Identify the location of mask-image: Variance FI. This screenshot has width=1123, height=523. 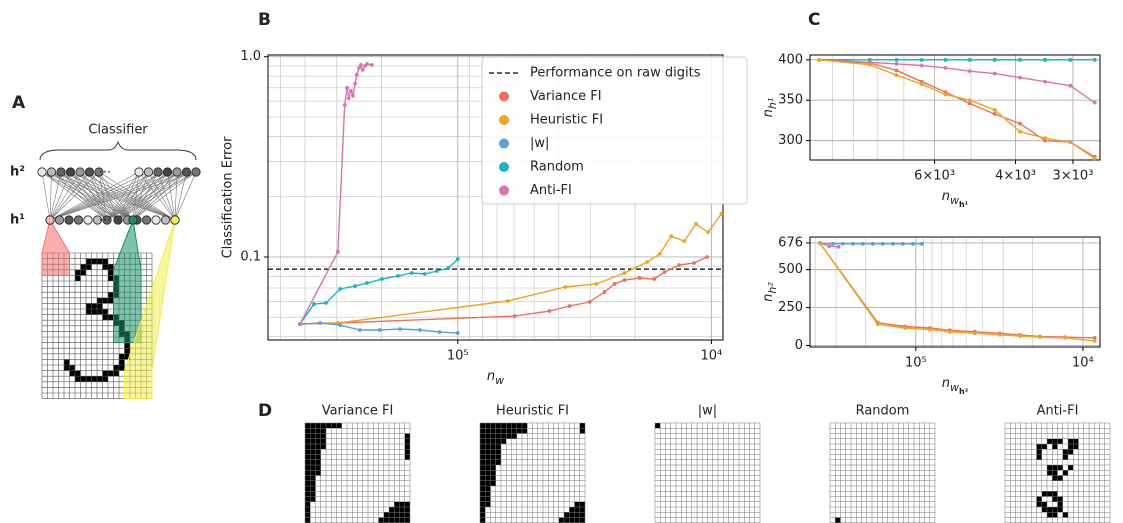
(357, 463).